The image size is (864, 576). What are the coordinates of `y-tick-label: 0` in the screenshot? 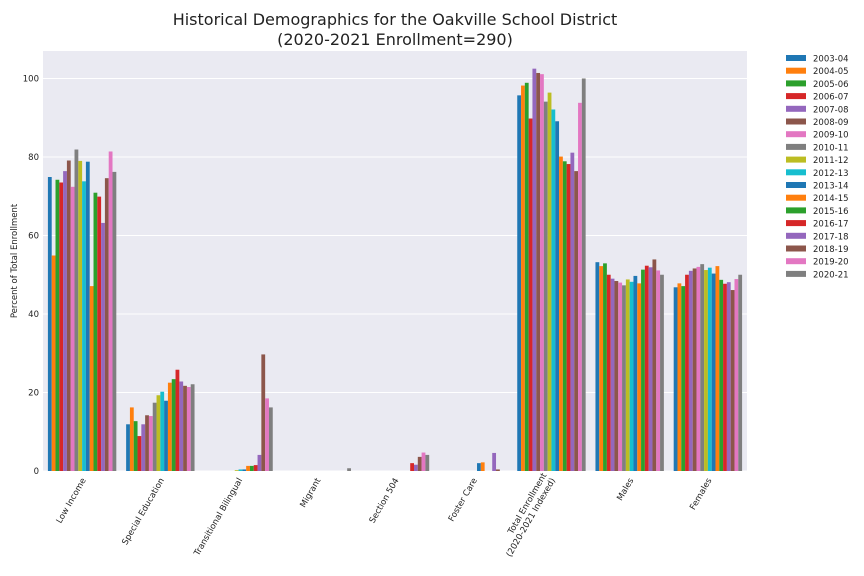 It's located at (36, 472).